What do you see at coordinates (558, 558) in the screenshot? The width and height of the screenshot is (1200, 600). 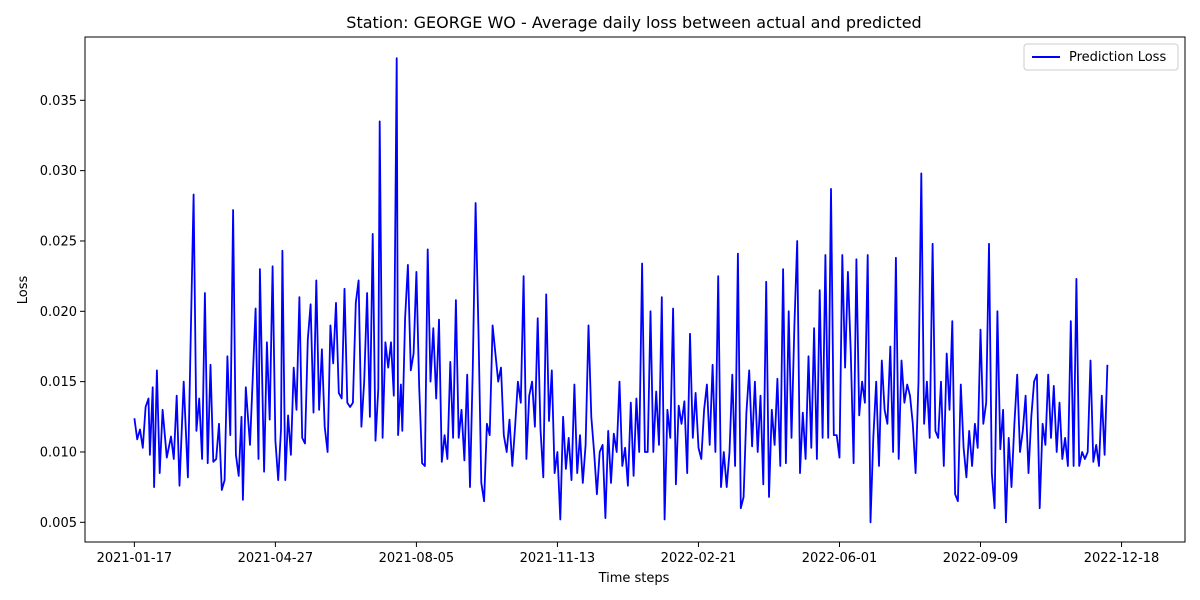 I see `x-tick-label: 2021-11-13` at bounding box center [558, 558].